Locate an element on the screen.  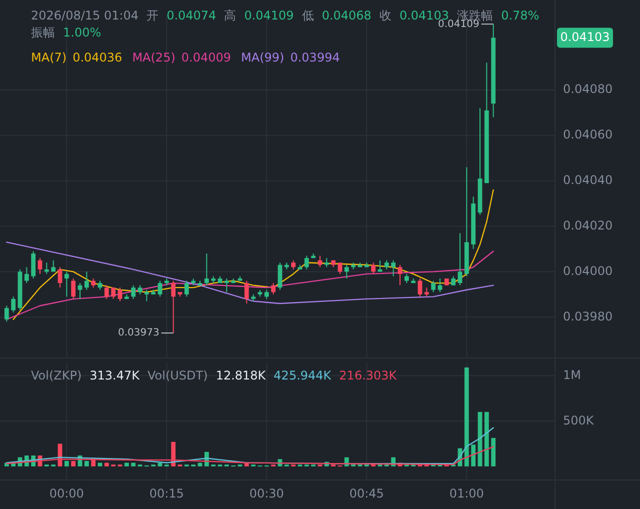
y-tick-label: 0.04000 is located at coordinates (588, 271).